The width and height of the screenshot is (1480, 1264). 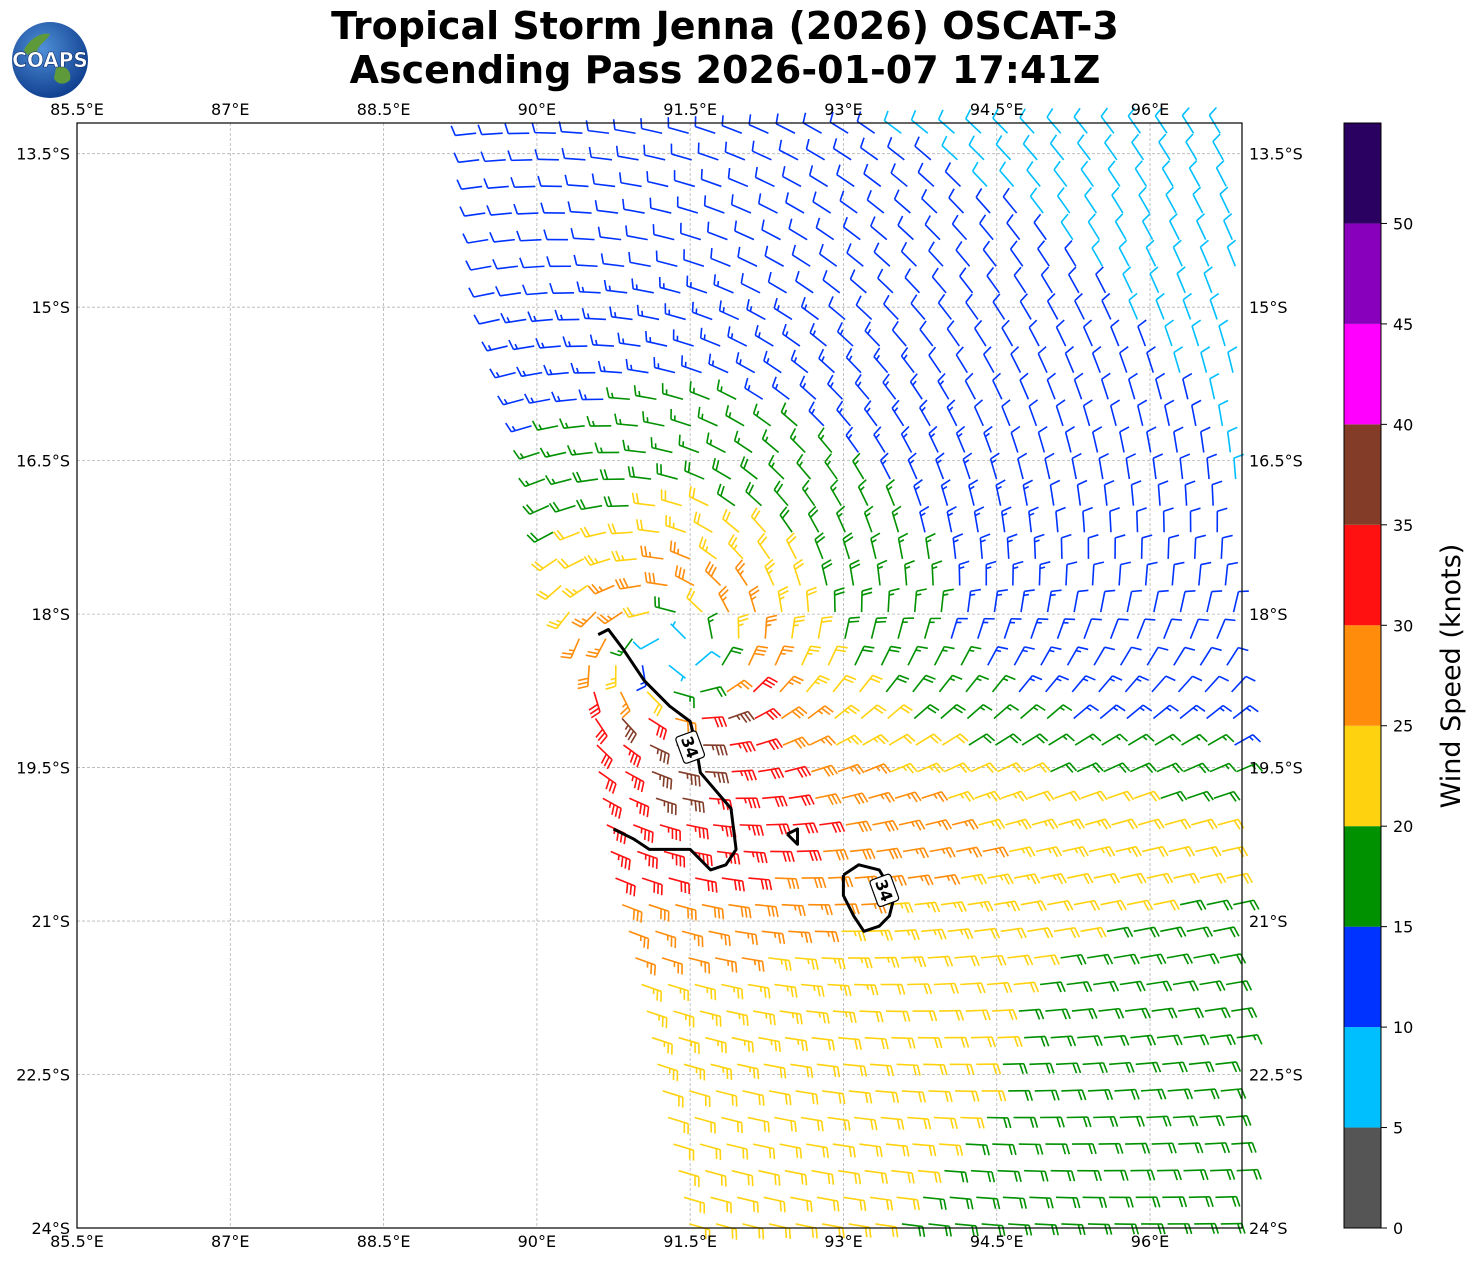 I want to click on lat-tick-label-right: 15°S, so click(x=1268, y=307).